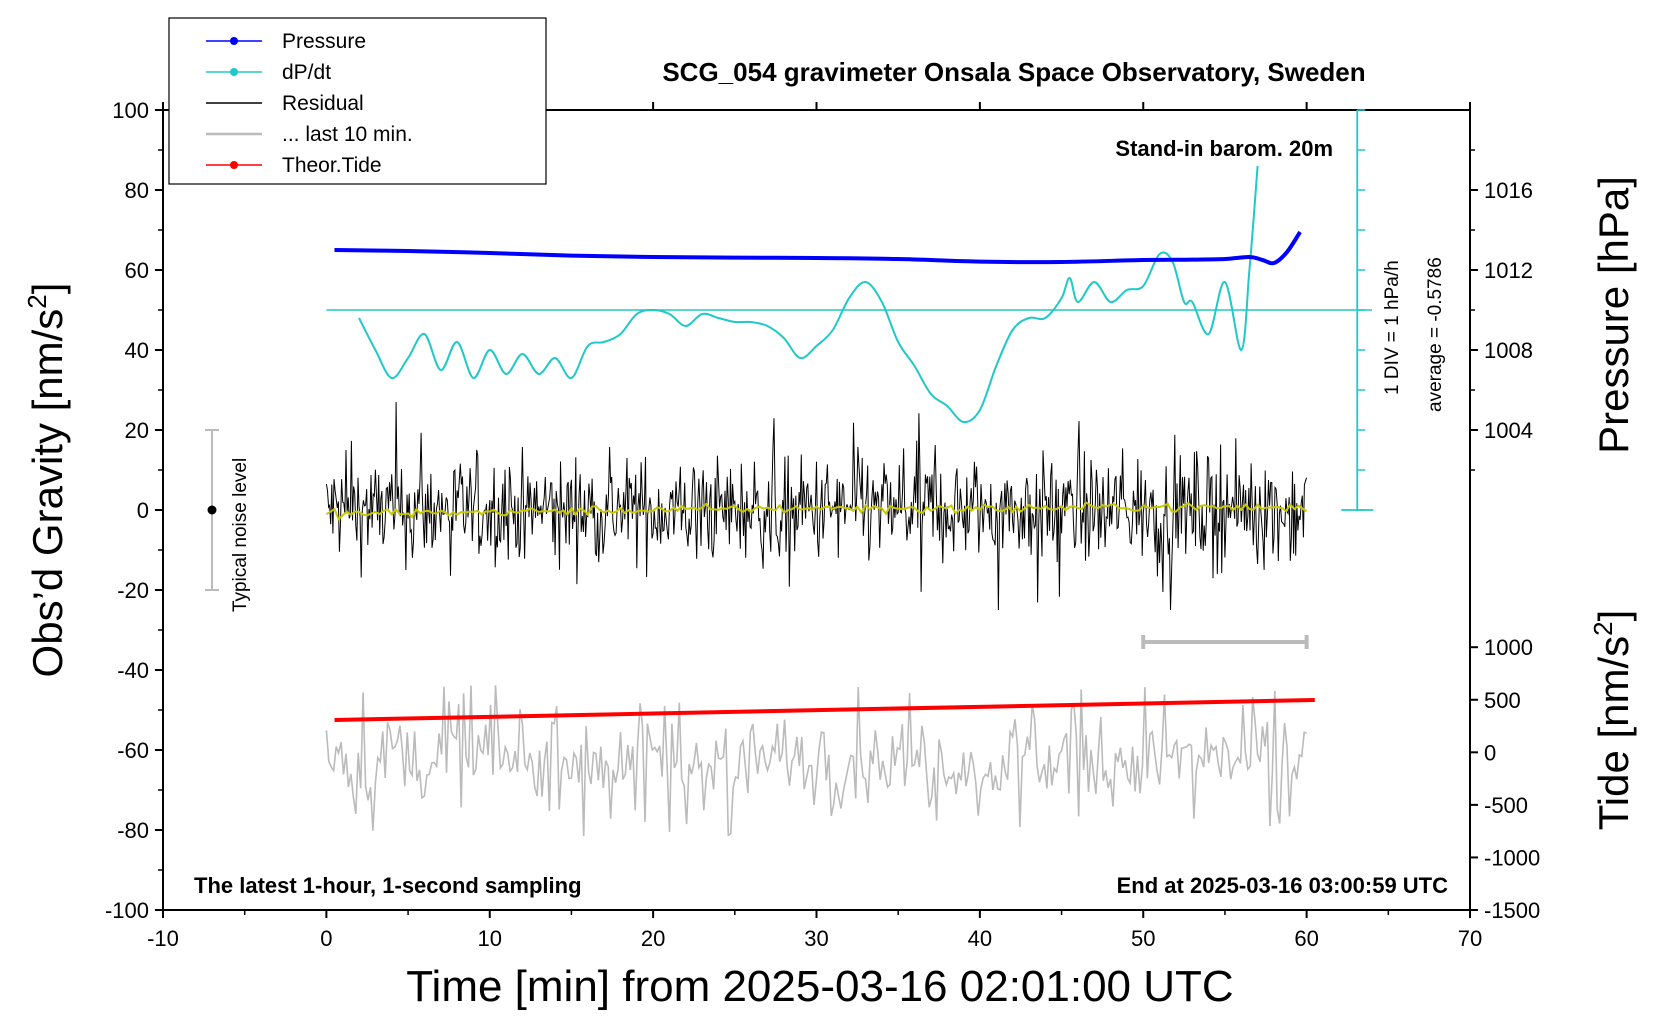  Describe the element at coordinates (1508, 430) in the screenshot. I see `pressure-tick-label: 1004` at that location.